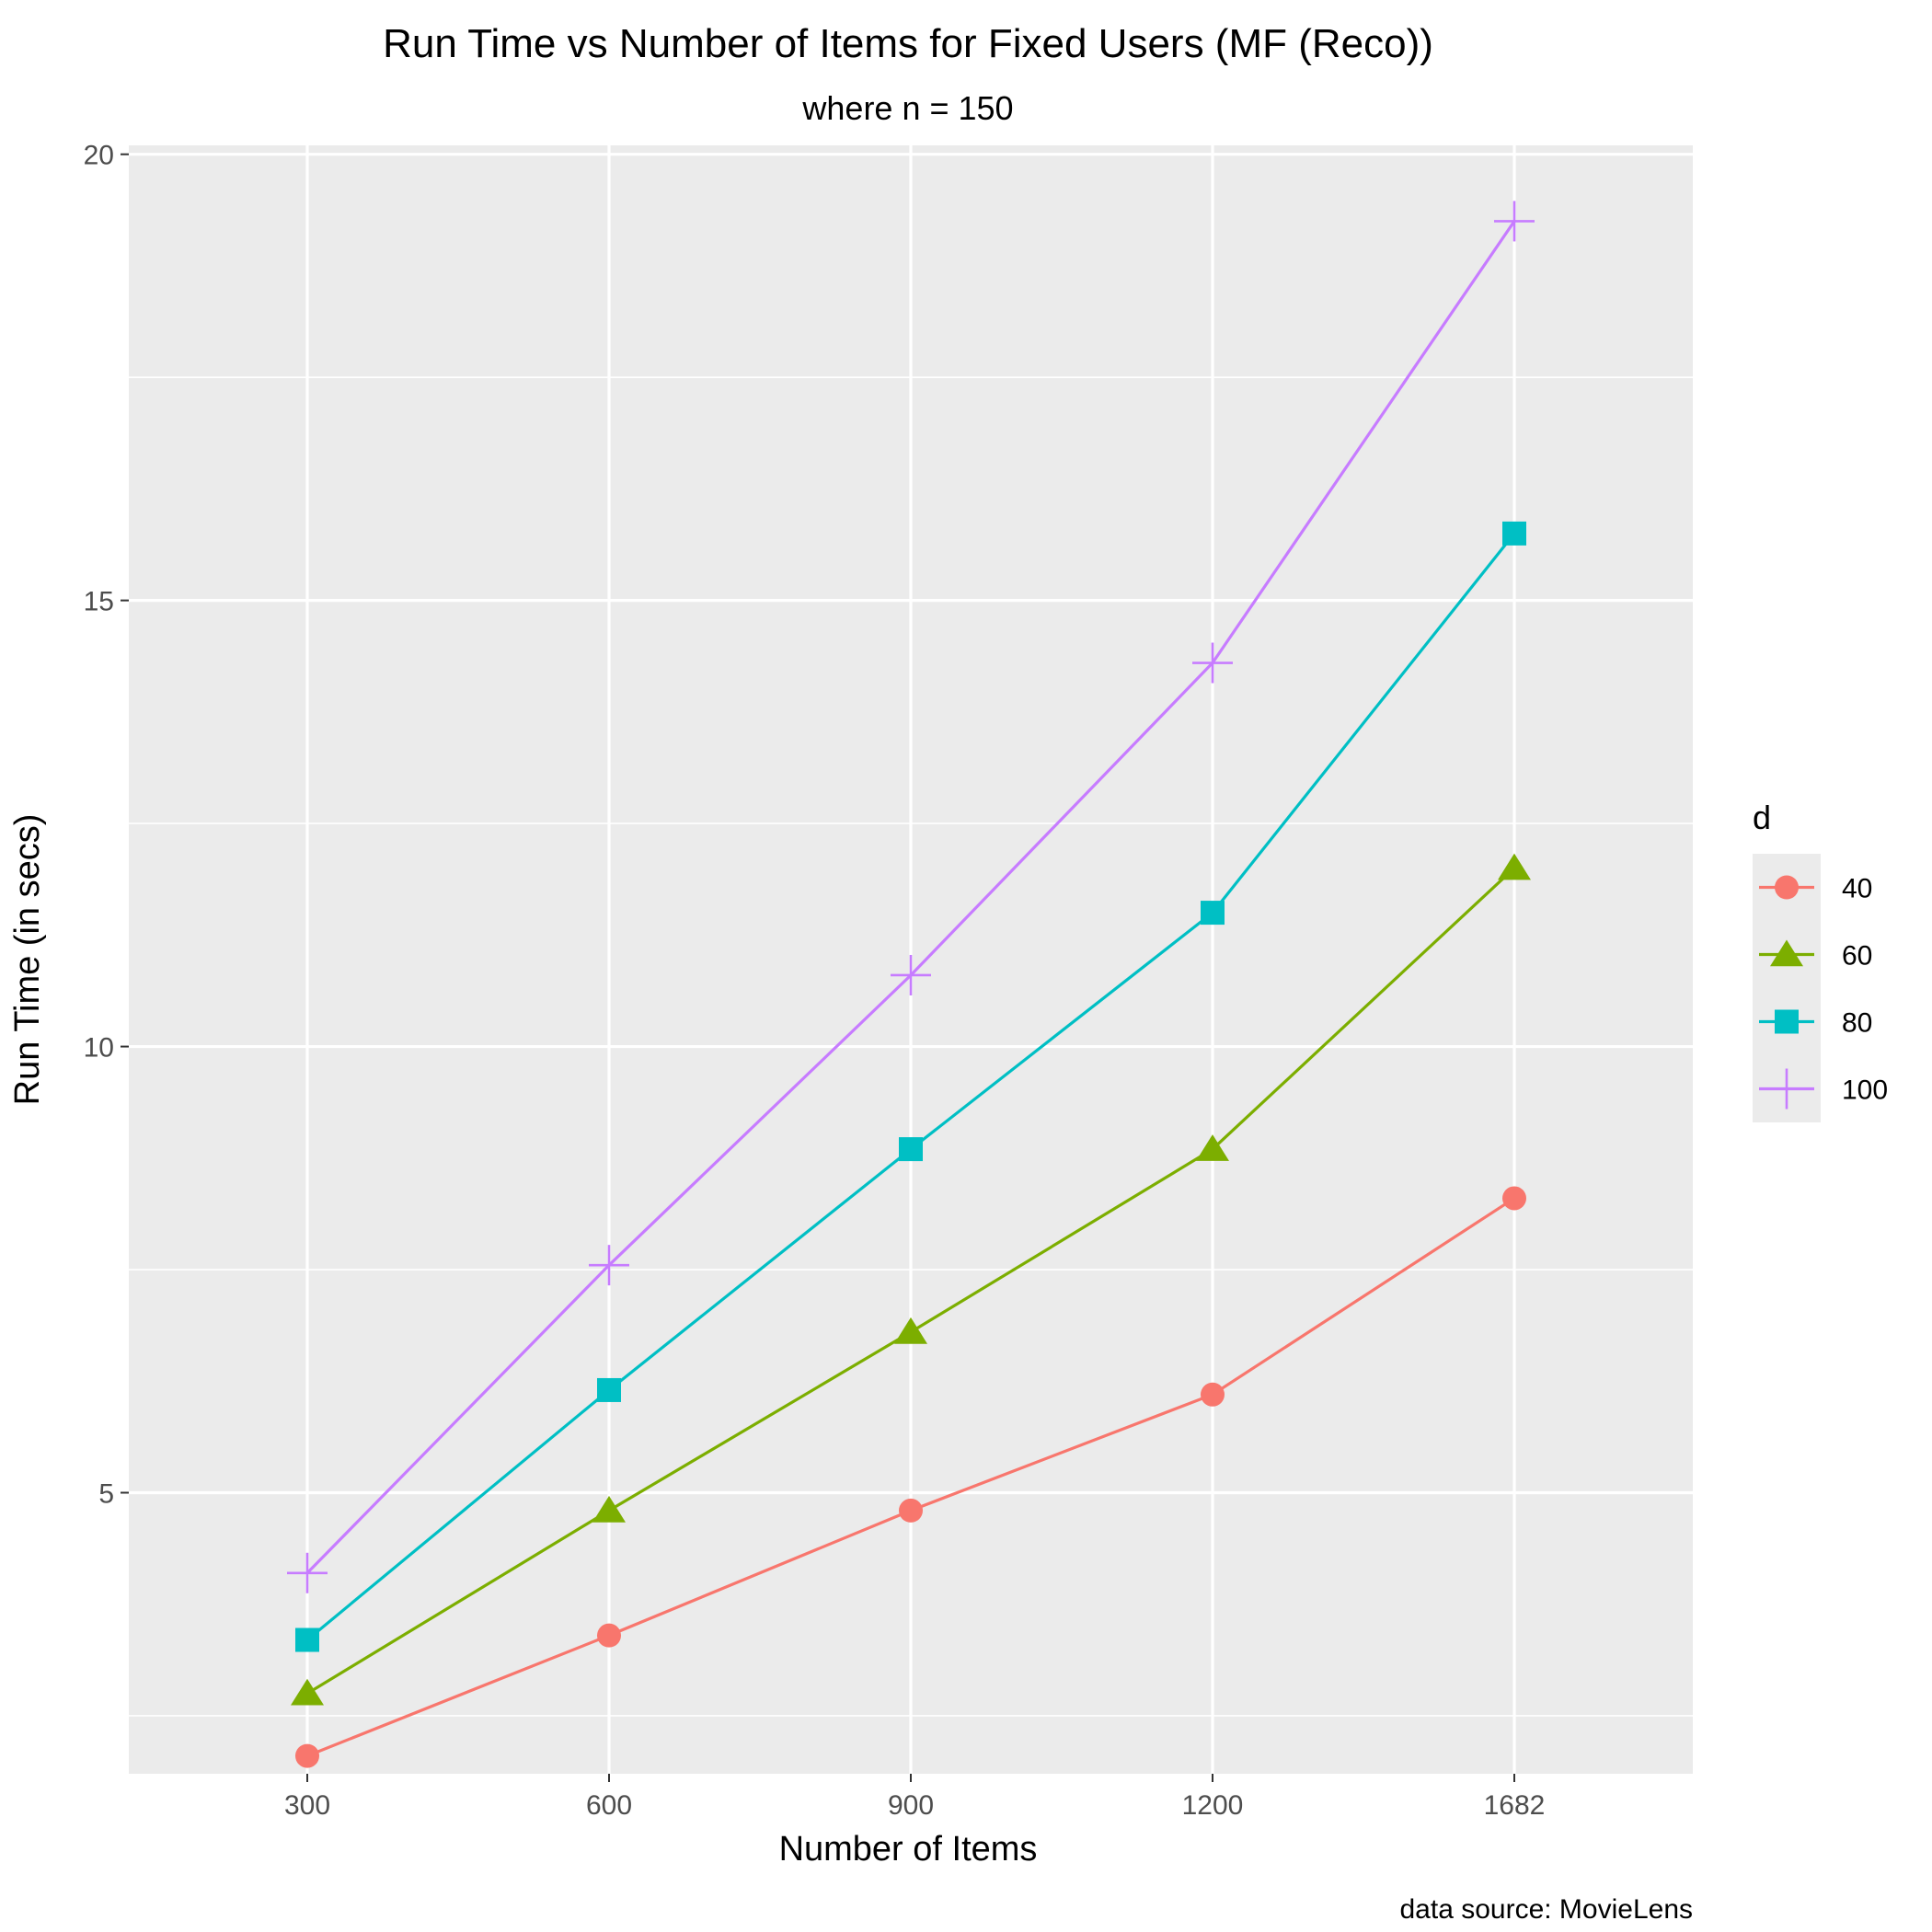 Image resolution: width=1932 pixels, height=1932 pixels. Describe the element at coordinates (1546, 1909) in the screenshot. I see `caption: data source: MovieLens` at that location.